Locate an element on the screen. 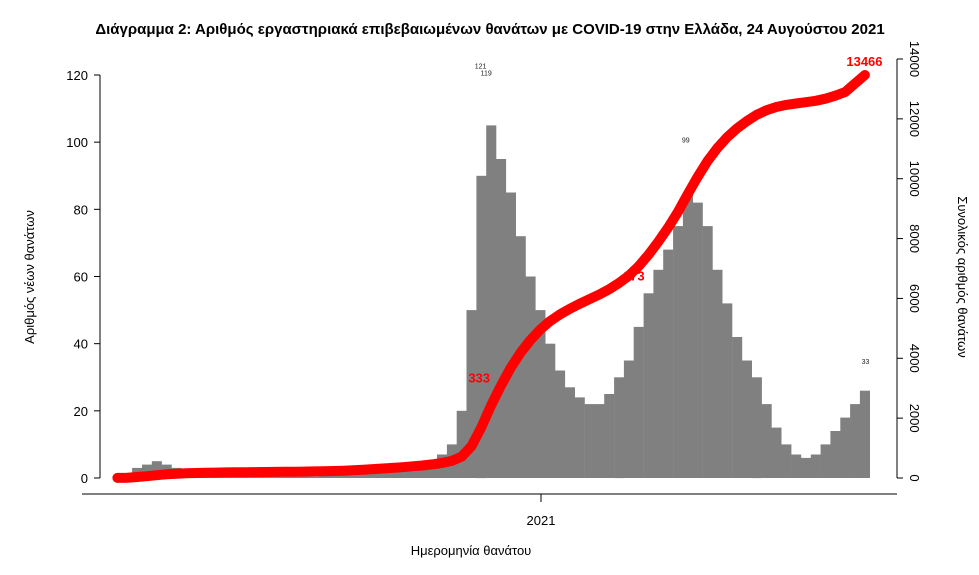  right-tick-label: 12000 is located at coordinates (914, 119).